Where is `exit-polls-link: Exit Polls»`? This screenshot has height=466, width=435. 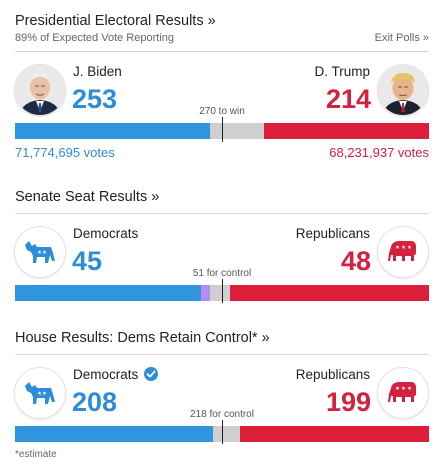 exit-polls-link: Exit Polls» is located at coordinates (402, 38).